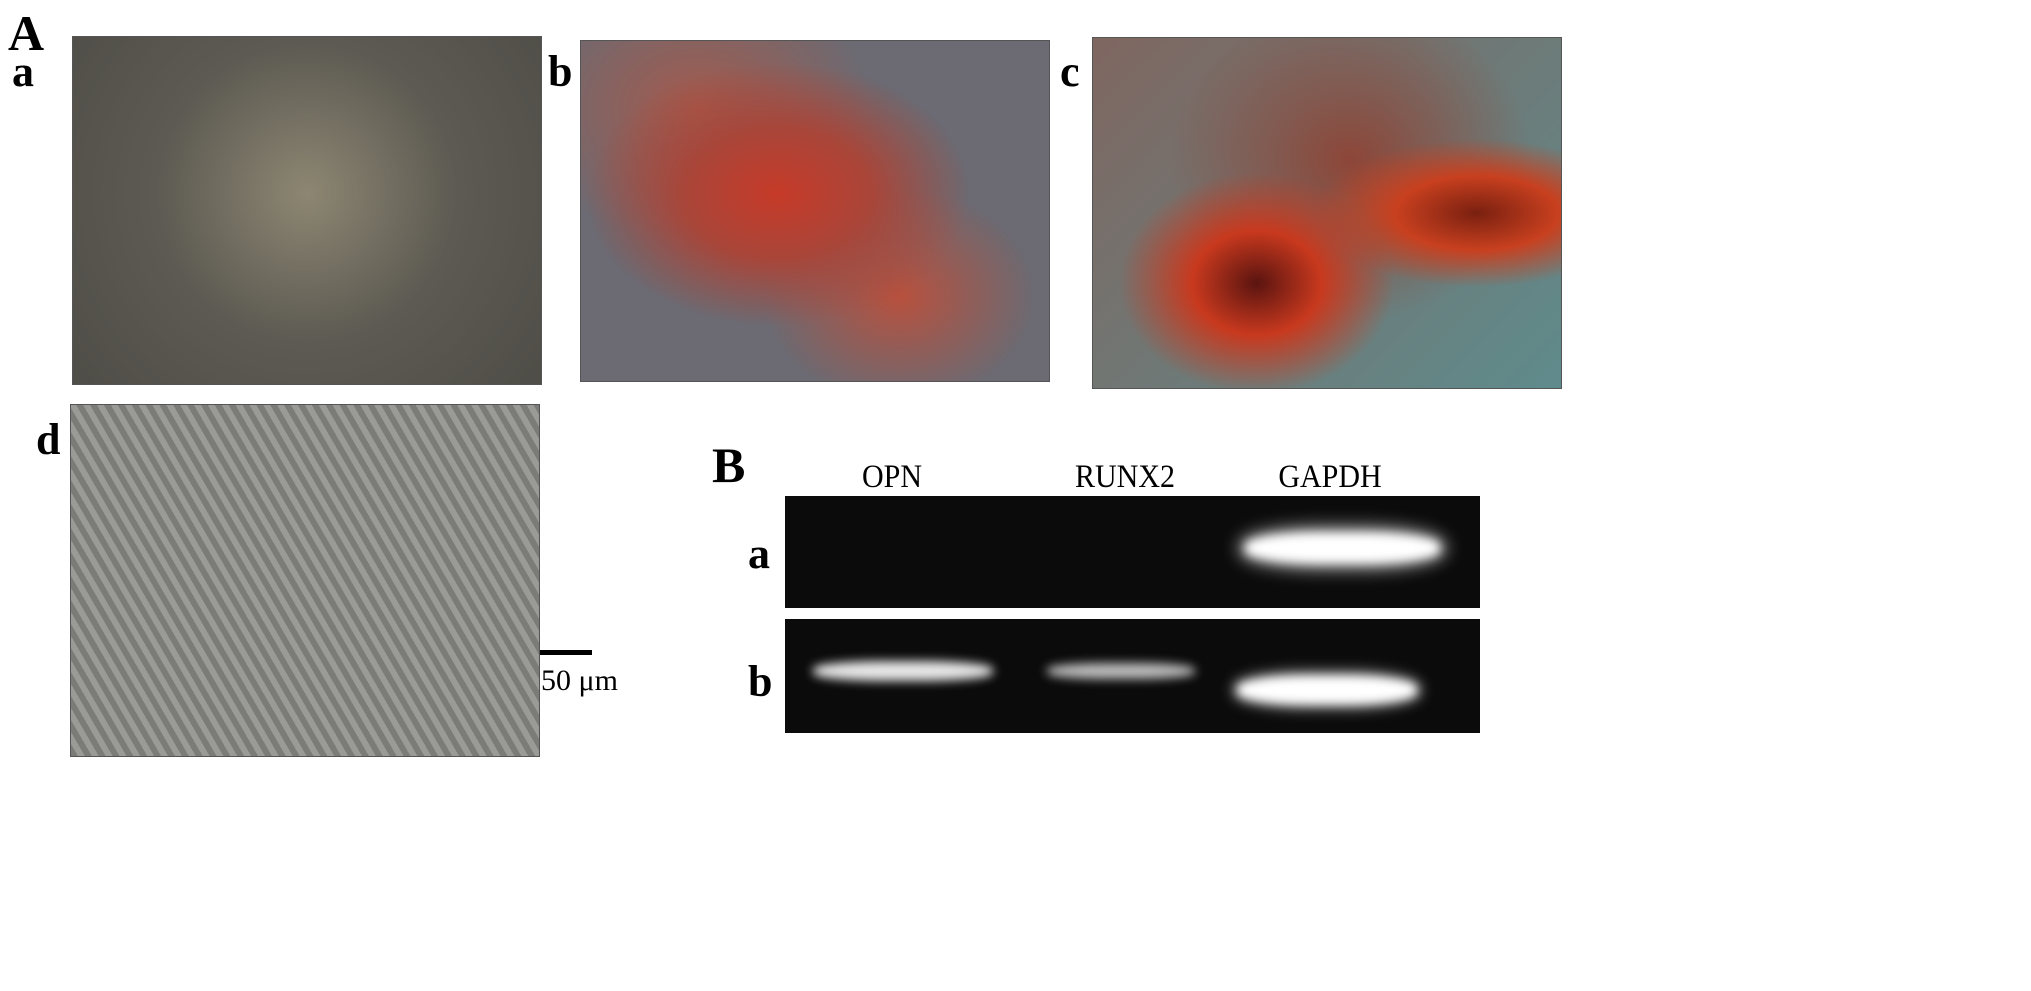  What do you see at coordinates (48, 439) in the screenshot?
I see `image-d-label: d` at bounding box center [48, 439].